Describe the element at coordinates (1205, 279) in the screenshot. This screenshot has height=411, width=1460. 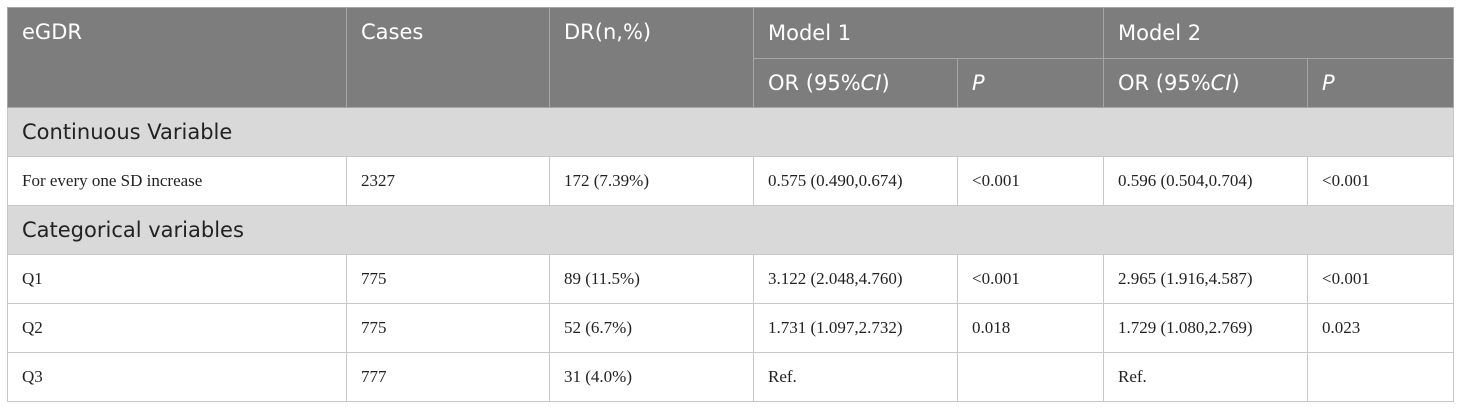
I see `cell-m2-or: 2.965 (1.916,4.587)` at that location.